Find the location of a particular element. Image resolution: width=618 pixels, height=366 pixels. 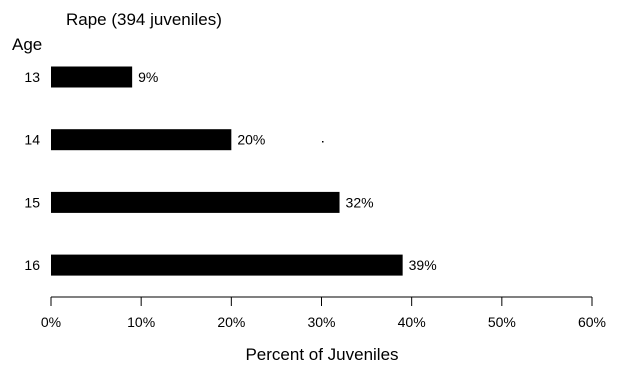

x-tick-label-40: 40% is located at coordinates (412, 322).